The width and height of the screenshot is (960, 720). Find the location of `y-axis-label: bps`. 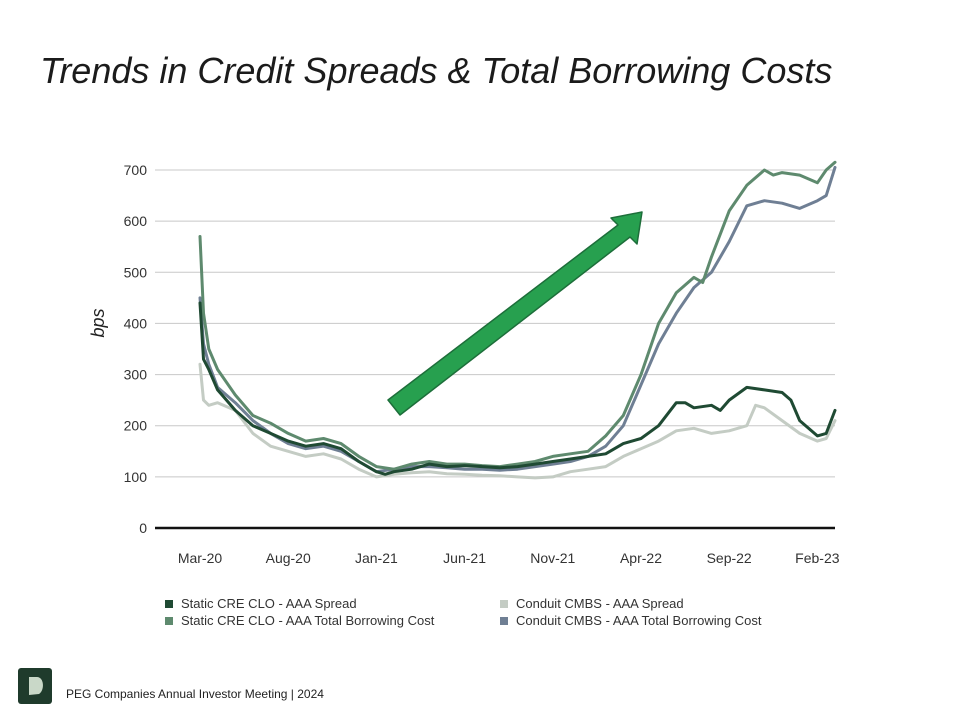

y-axis-label: bps is located at coordinates (98, 322).